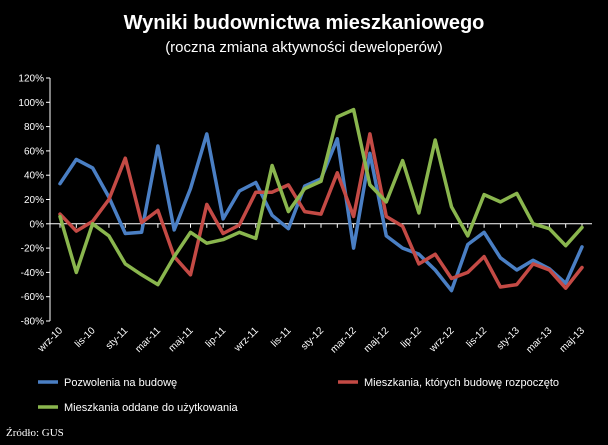  What do you see at coordinates (411, 337) in the screenshot?
I see `x-tick-label: lip-12` at bounding box center [411, 337].